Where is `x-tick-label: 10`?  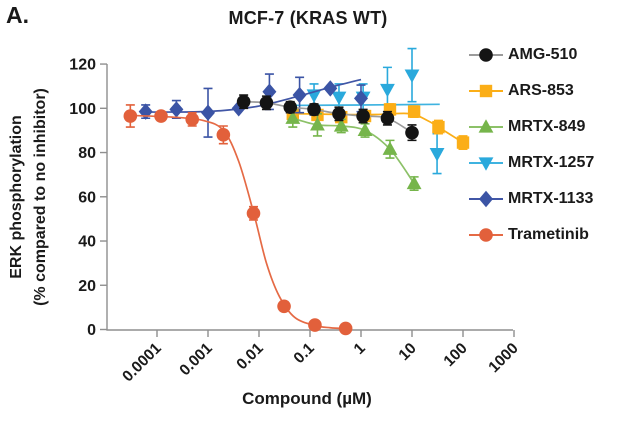 x-tick-label: 10 is located at coordinates (408, 352).